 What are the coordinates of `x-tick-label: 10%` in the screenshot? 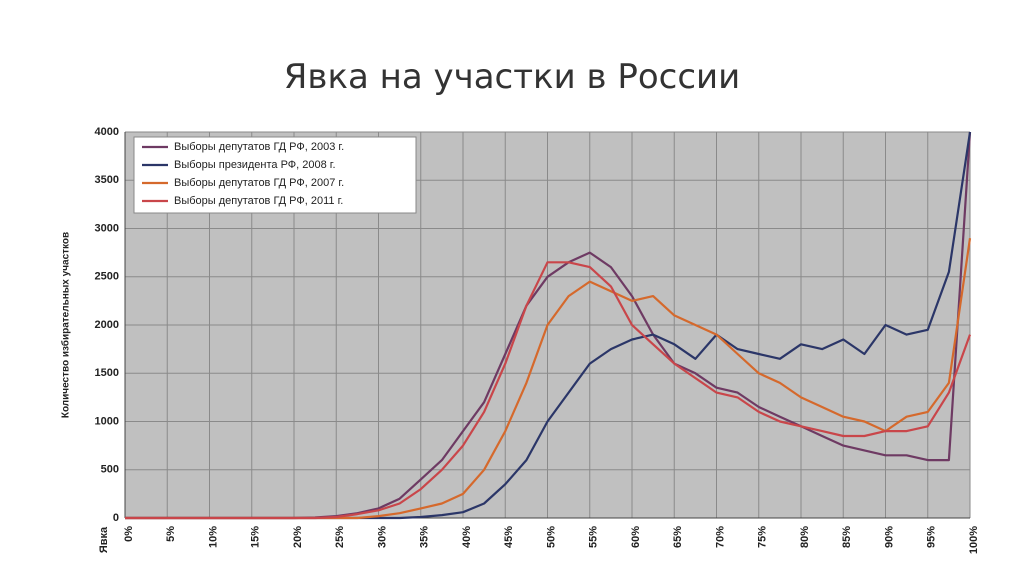 It's located at (213, 537).